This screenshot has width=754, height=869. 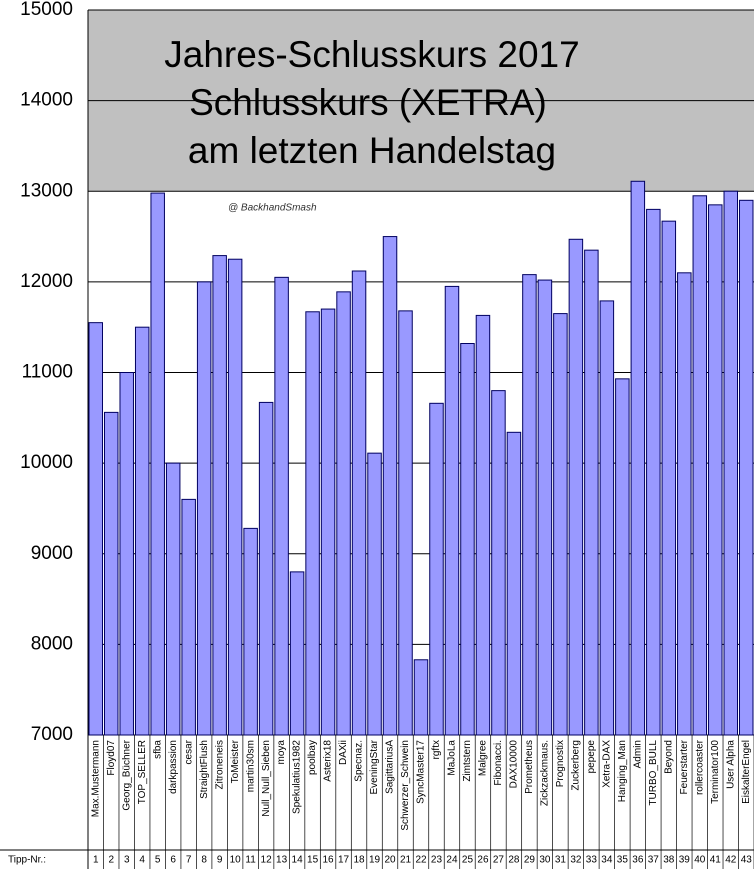 I want to click on x-tick-label: Beyond, so click(x=668, y=757).